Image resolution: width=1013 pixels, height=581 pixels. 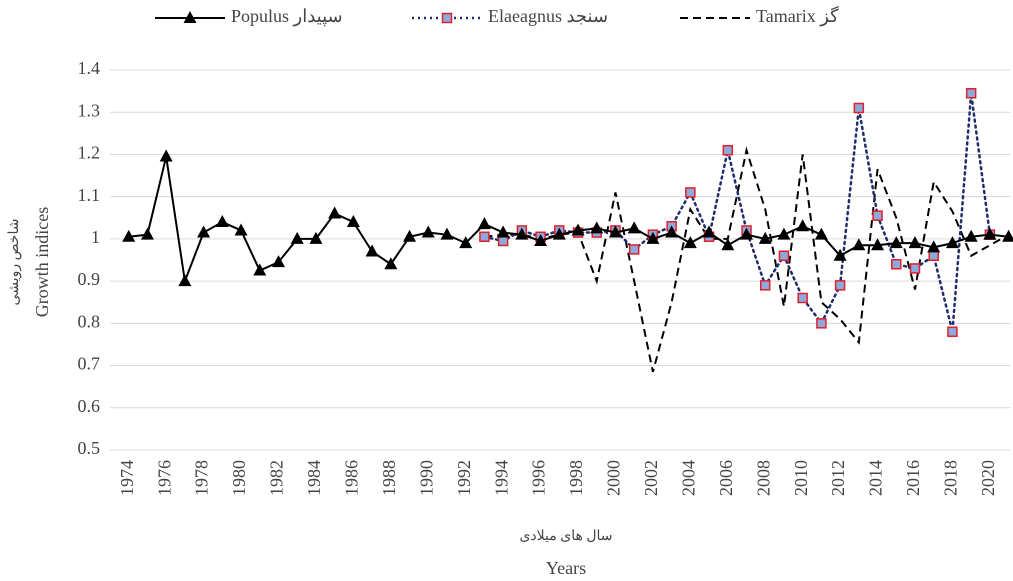 What do you see at coordinates (797, 16) in the screenshot?
I see `legend-label: Tamarix گز` at bounding box center [797, 16].